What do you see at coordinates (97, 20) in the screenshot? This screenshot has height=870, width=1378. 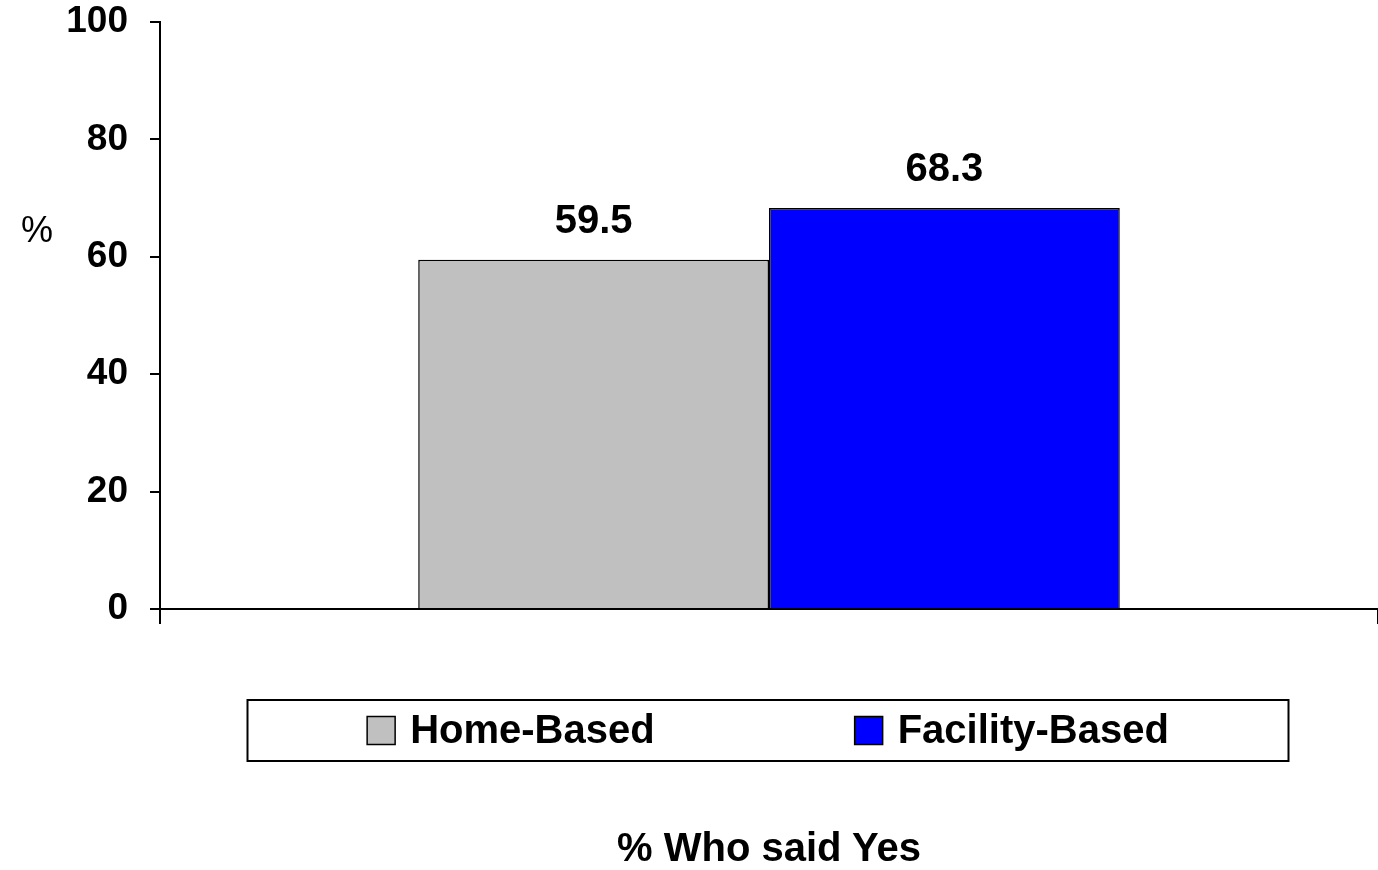 I see `y-tick-label: 100` at bounding box center [97, 20].